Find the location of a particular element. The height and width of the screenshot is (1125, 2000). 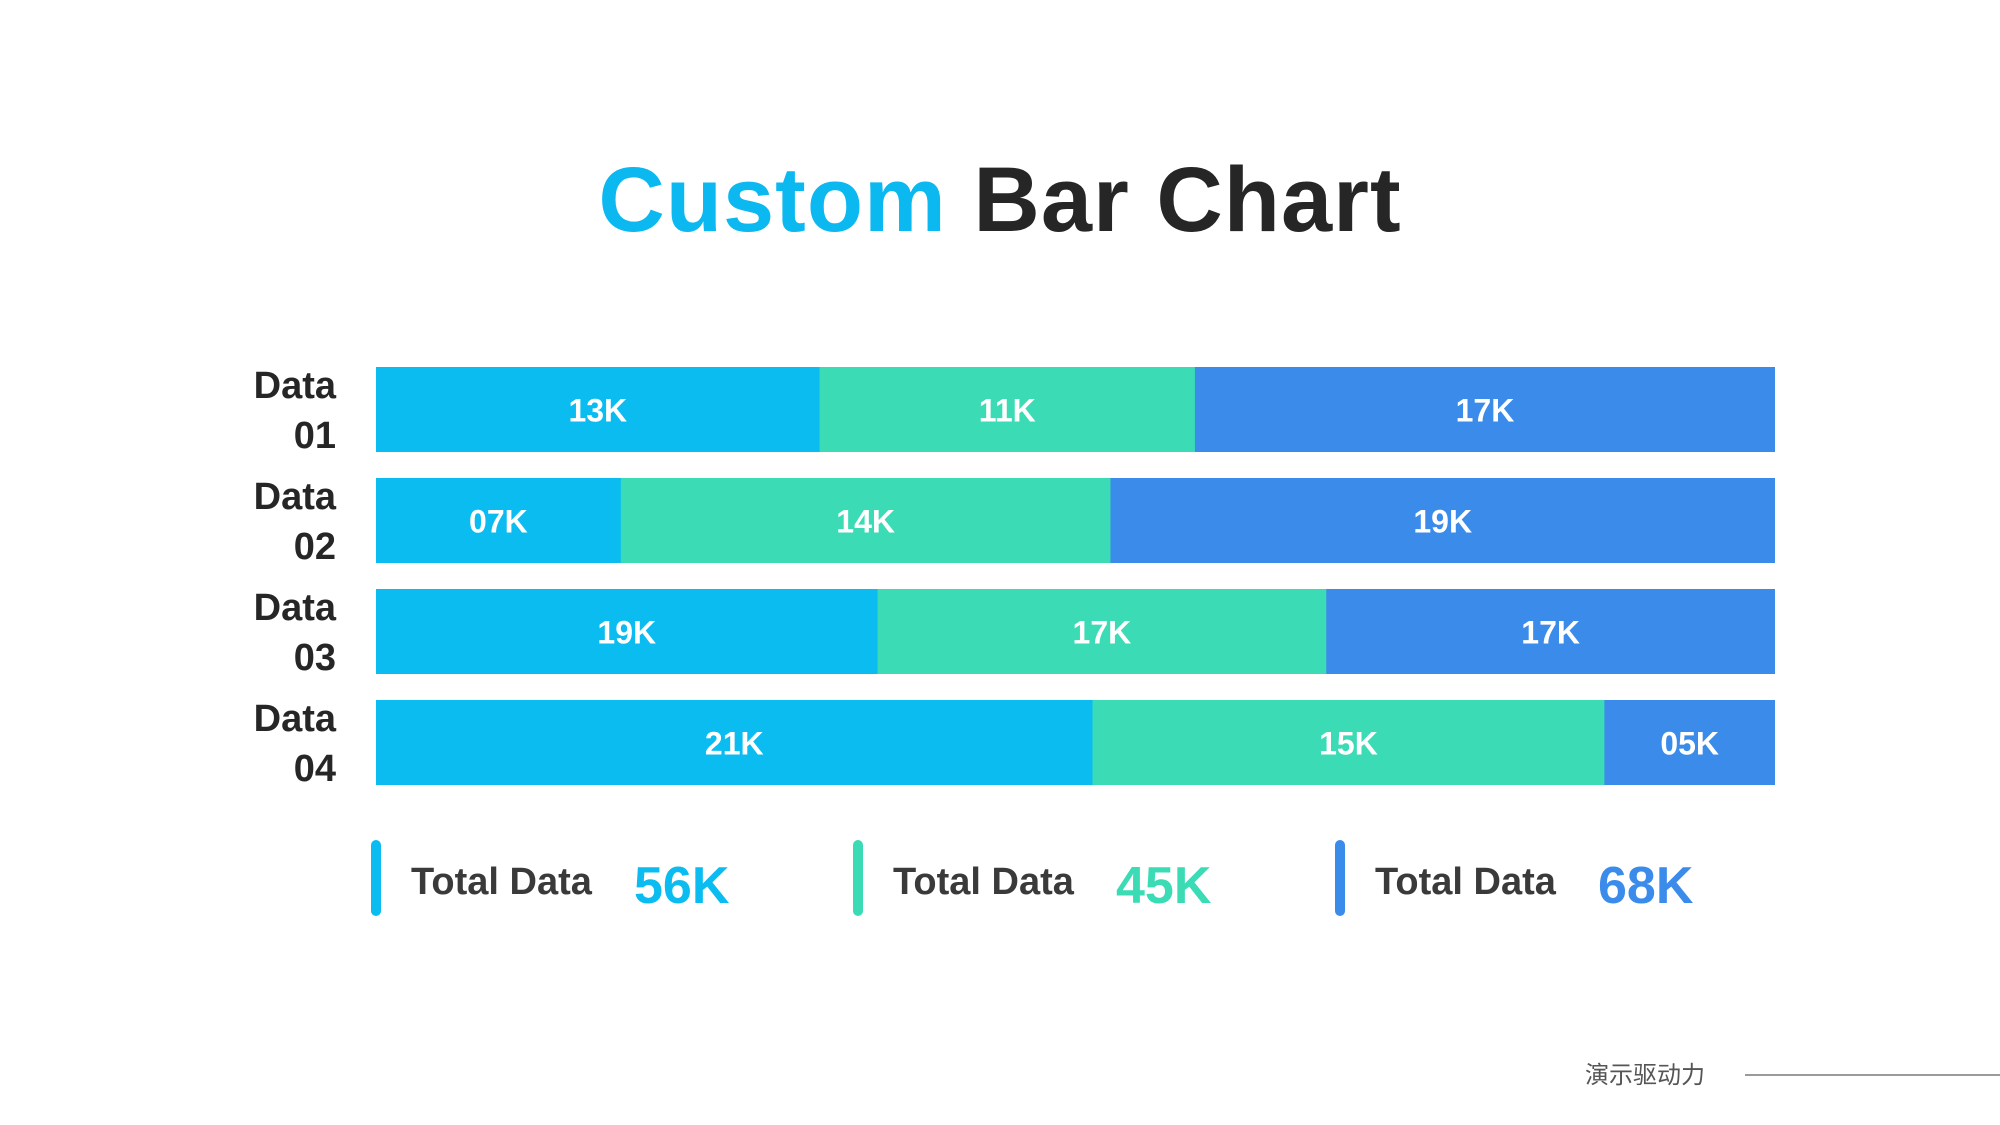

bar-value-label: 05K is located at coordinates (1689, 744).